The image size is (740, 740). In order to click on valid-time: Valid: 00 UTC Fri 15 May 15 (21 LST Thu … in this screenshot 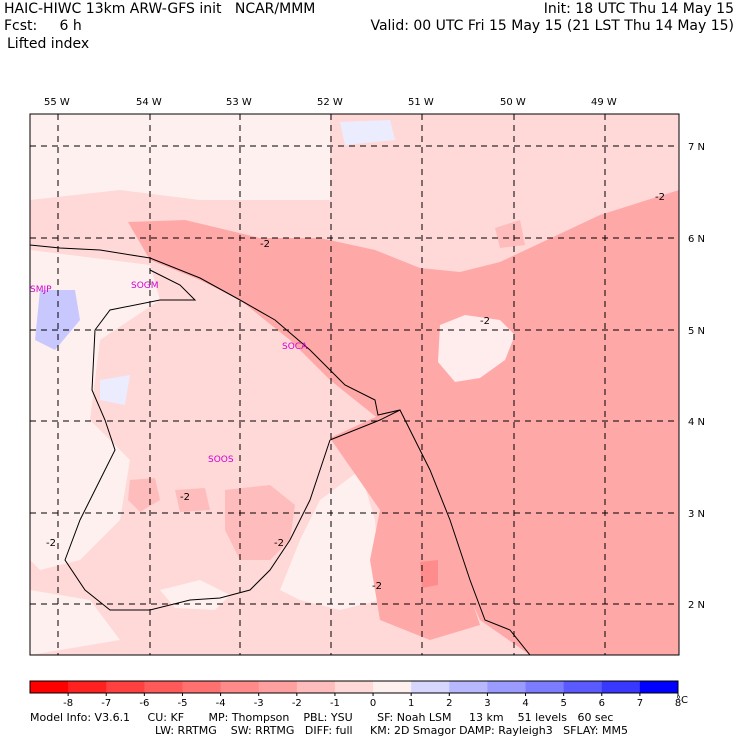, I will do `click(552, 26)`.